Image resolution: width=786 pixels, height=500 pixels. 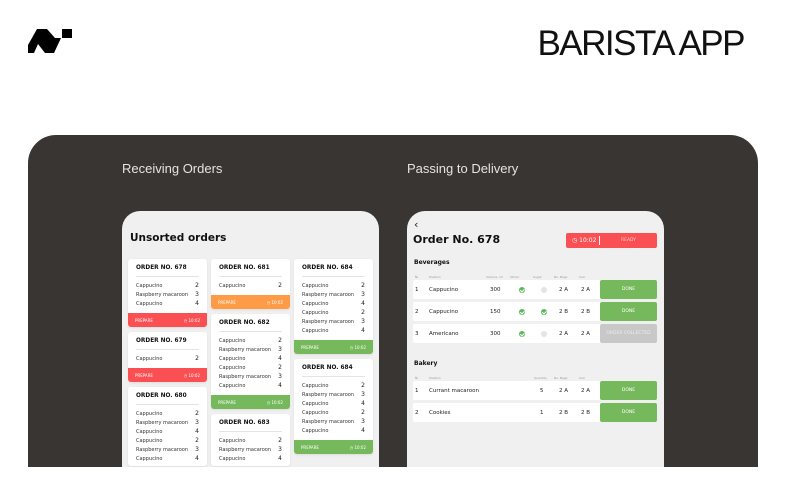 I want to click on order-title: Order No. 678, so click(x=457, y=239).